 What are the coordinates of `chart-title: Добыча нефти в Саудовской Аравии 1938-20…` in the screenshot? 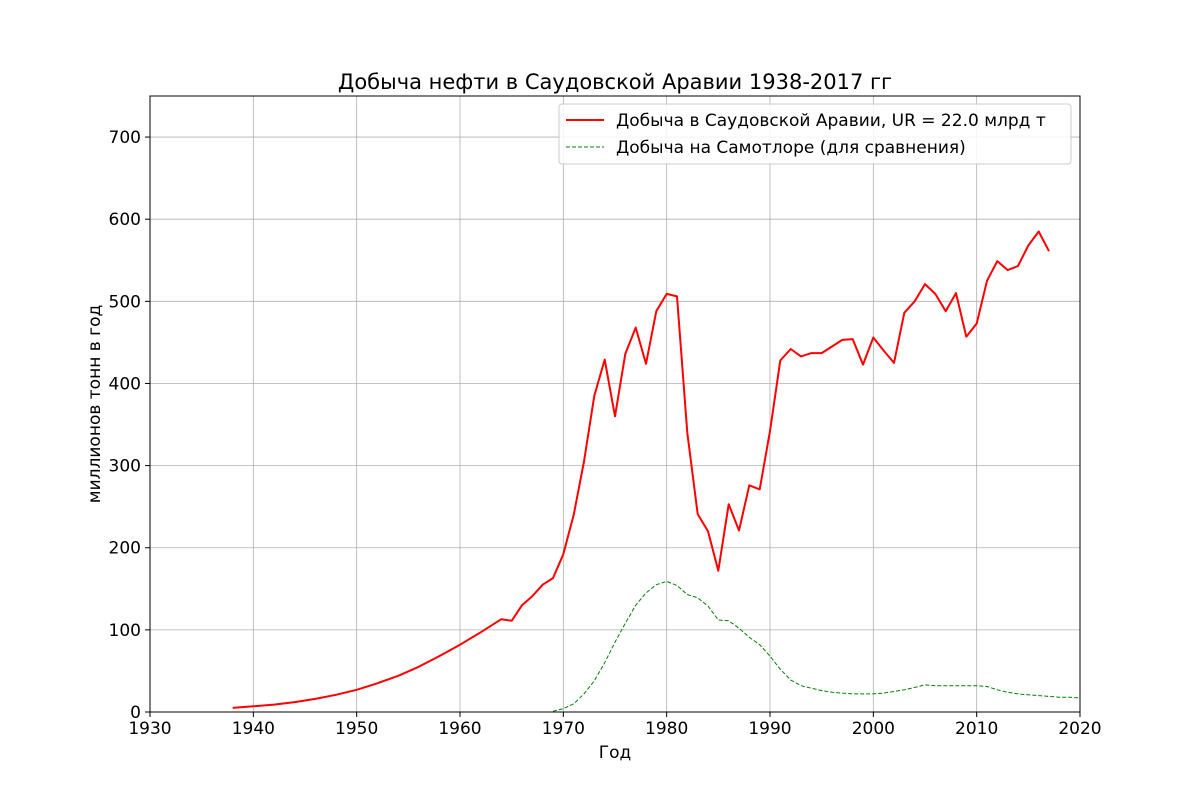 It's located at (615, 82).